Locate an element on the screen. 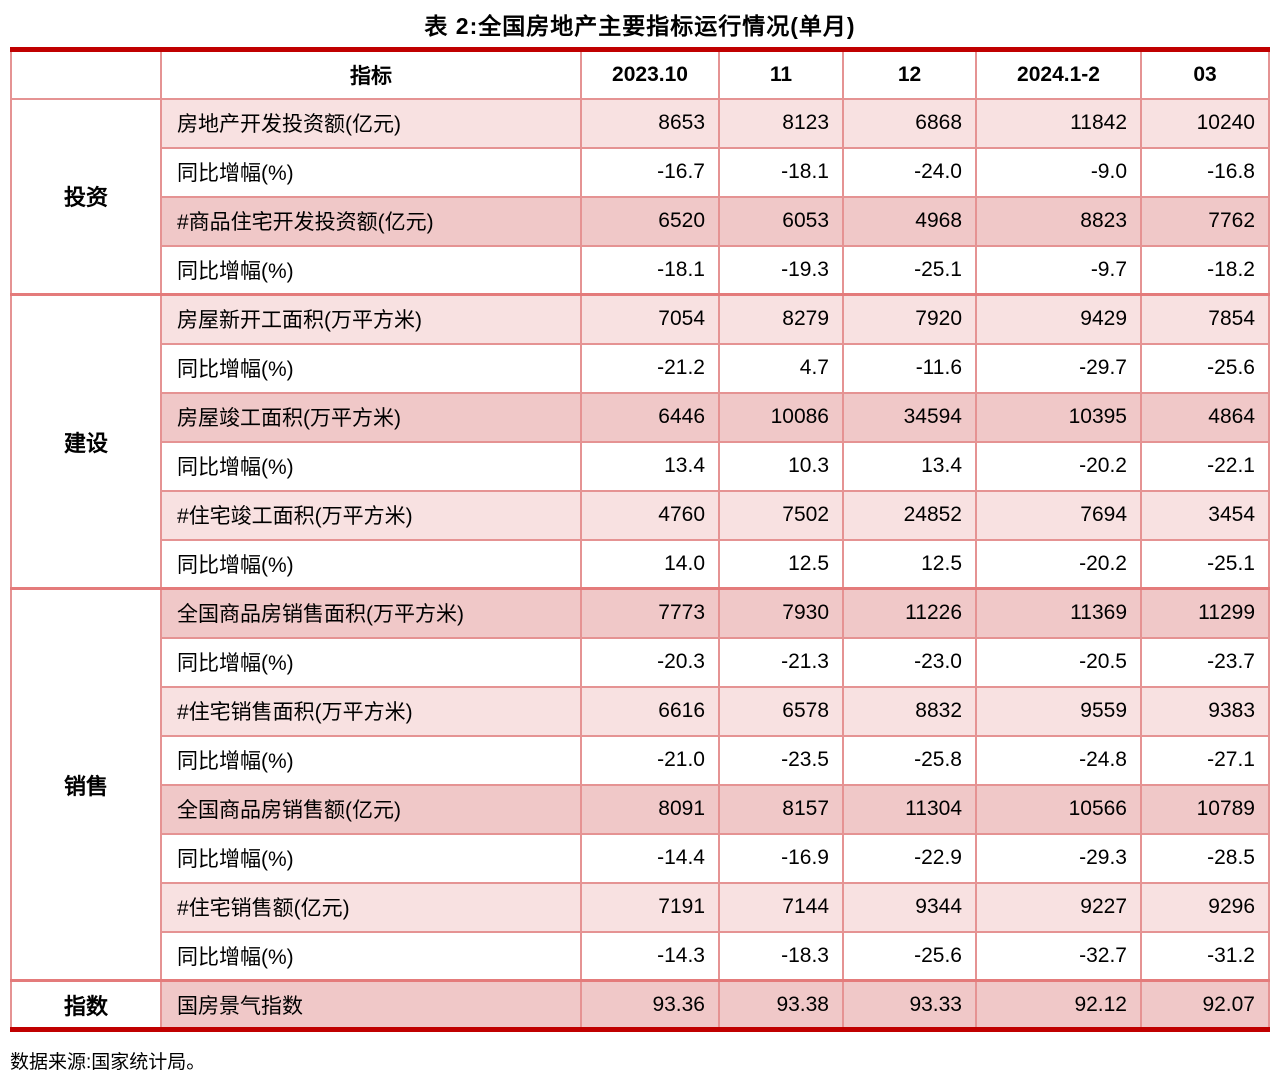 The image size is (1280, 1085). cell-value: -24.8 is located at coordinates (1058, 760).